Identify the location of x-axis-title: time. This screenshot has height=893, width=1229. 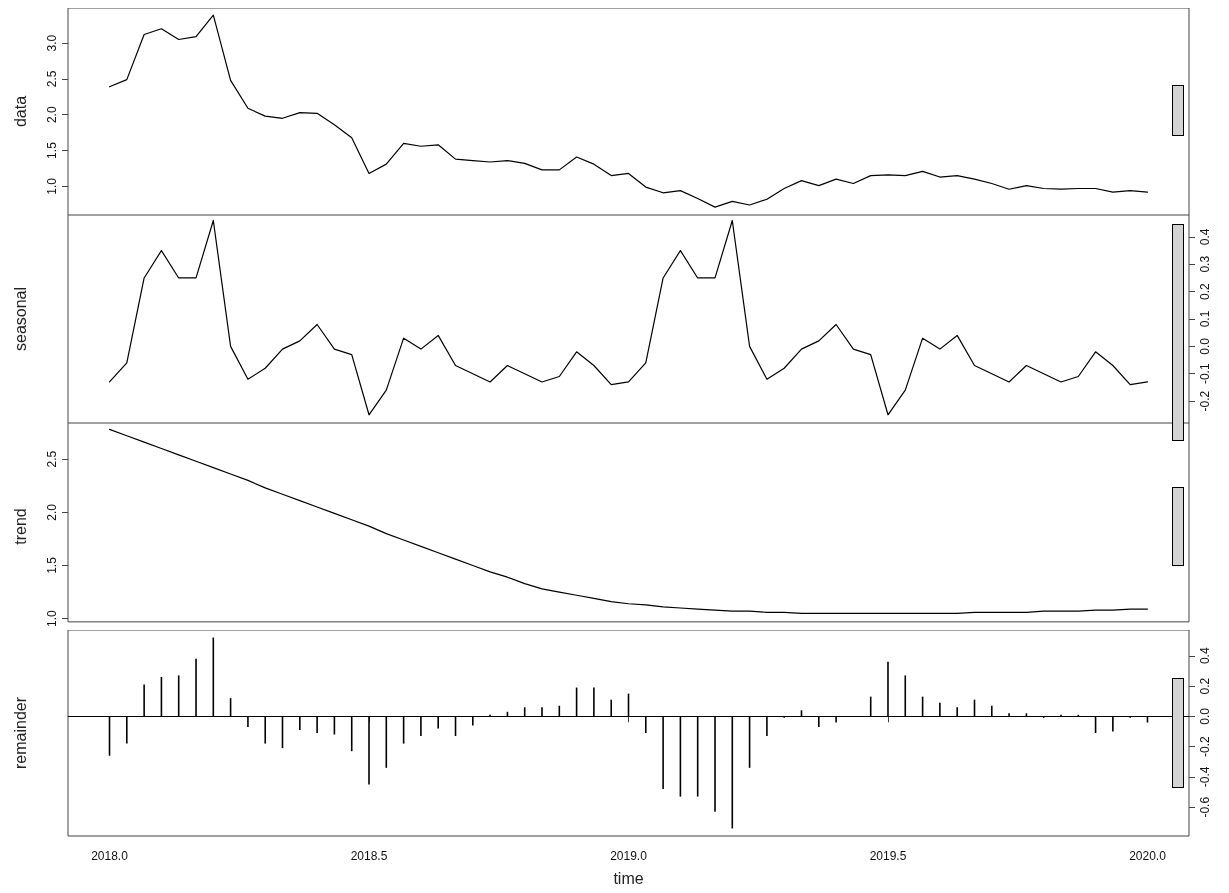
(628, 878).